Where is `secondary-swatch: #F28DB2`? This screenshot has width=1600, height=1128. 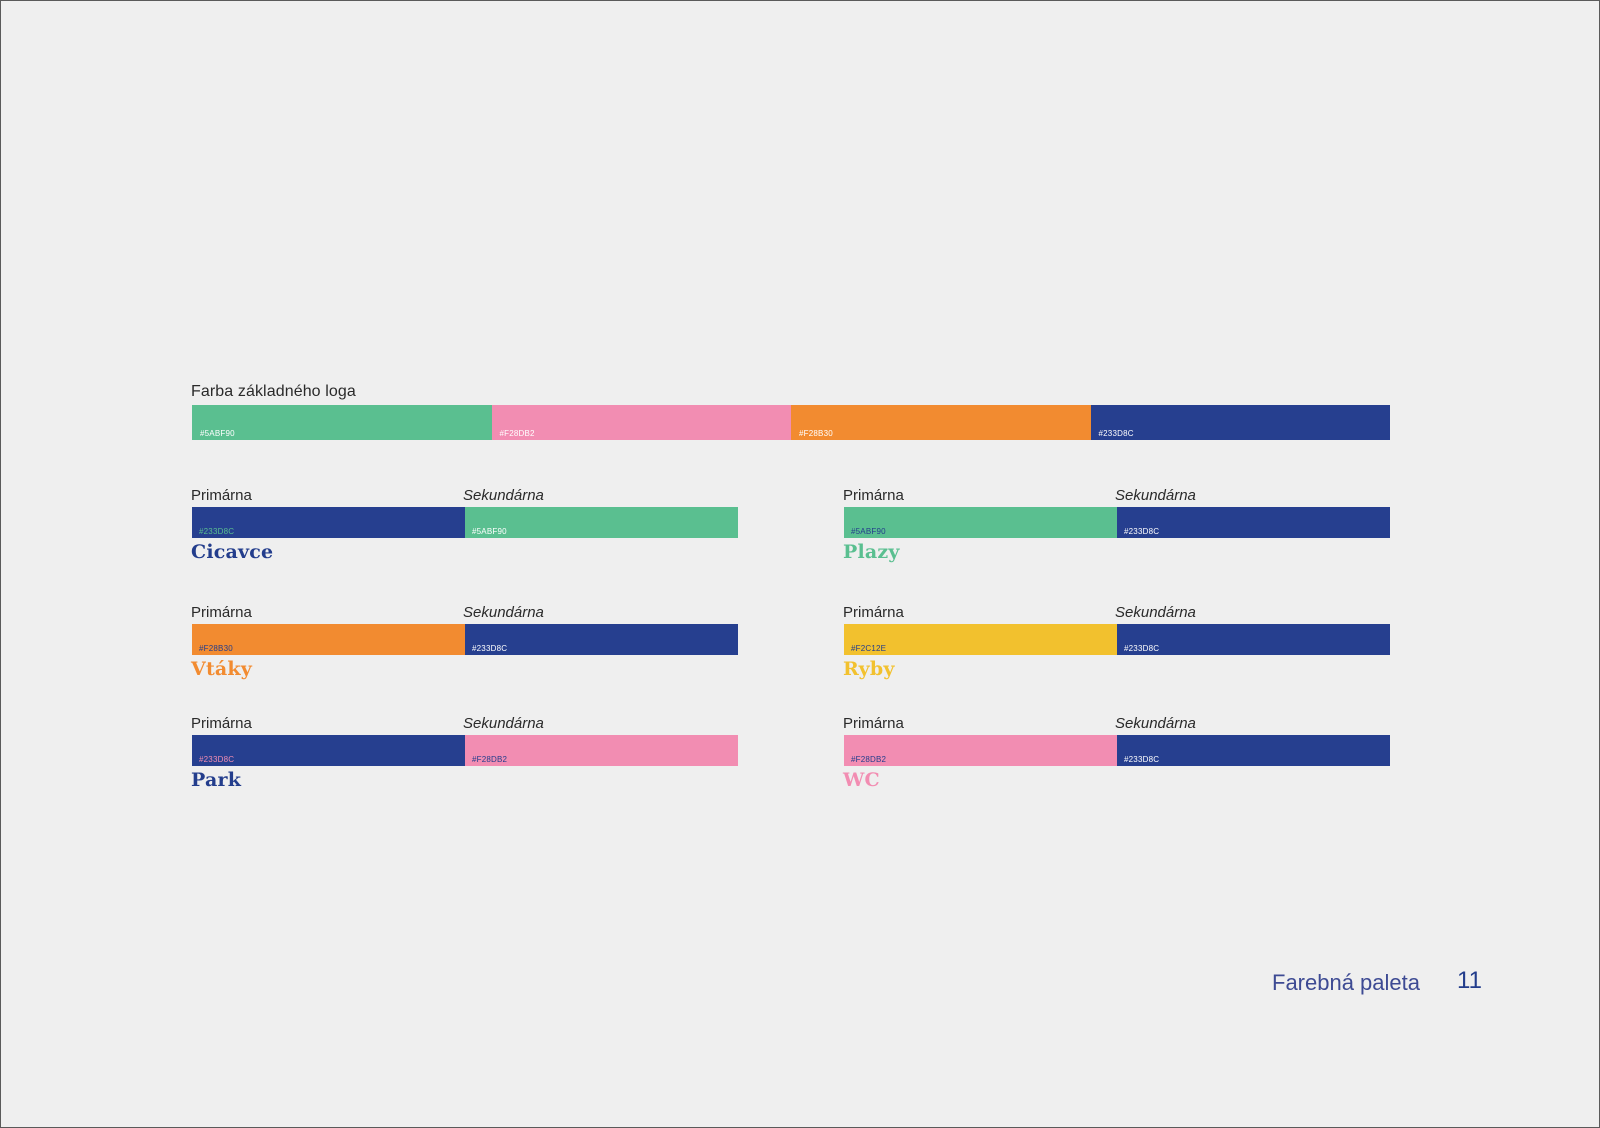
secondary-swatch: #F28DB2 is located at coordinates (601, 750).